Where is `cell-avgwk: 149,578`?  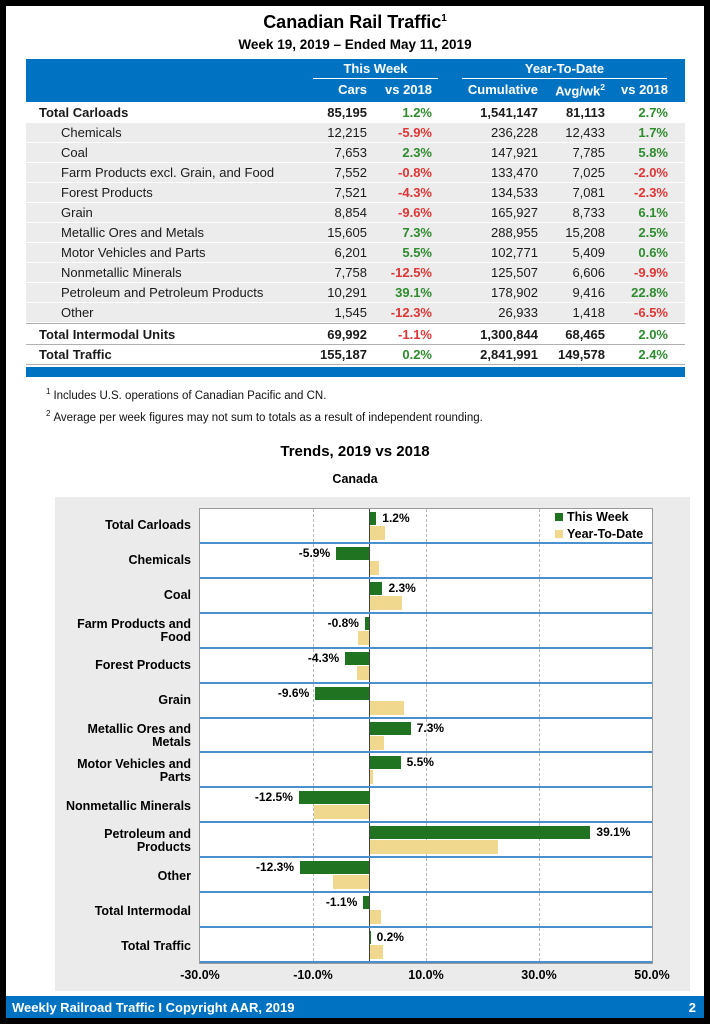
cell-avgwk: 149,578 is located at coordinates (581, 354).